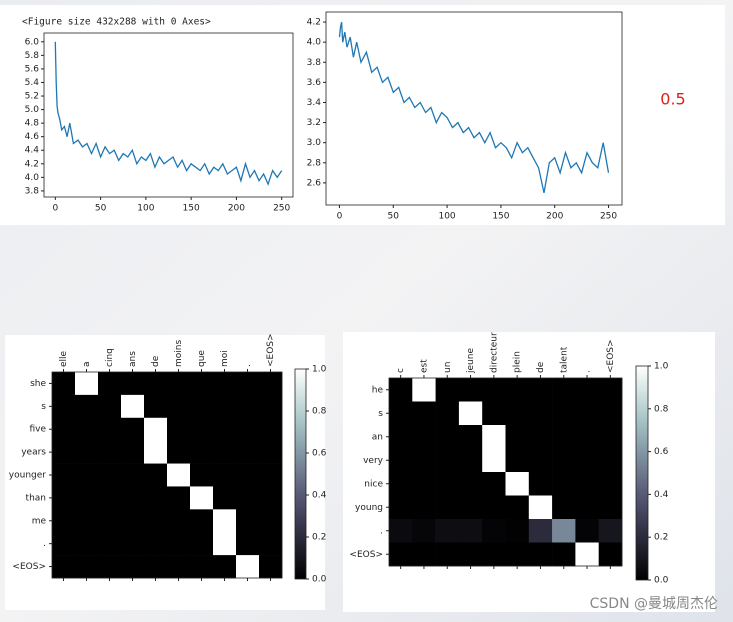 The height and width of the screenshot is (622, 733). What do you see at coordinates (661, 409) in the screenshot?
I see `colorbar-tick-label: 0.8` at bounding box center [661, 409].